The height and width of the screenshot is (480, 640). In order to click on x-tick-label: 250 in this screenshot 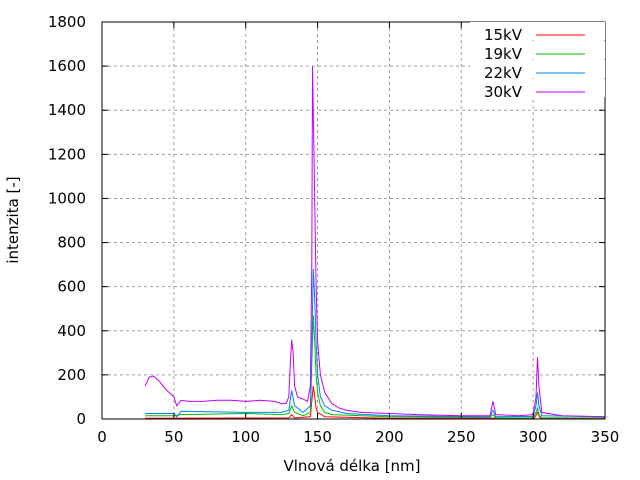, I will do `click(461, 437)`.